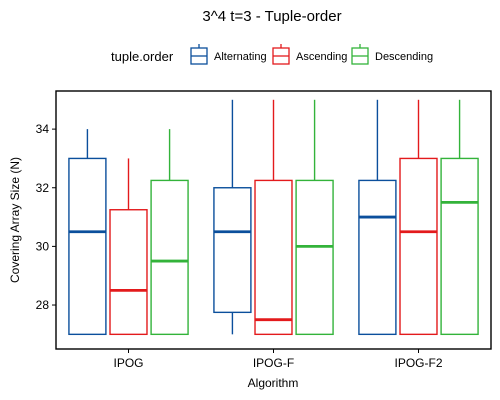 Image resolution: width=500 pixels, height=400 pixels. I want to click on box-descending-ipog-f2, so click(459, 217).